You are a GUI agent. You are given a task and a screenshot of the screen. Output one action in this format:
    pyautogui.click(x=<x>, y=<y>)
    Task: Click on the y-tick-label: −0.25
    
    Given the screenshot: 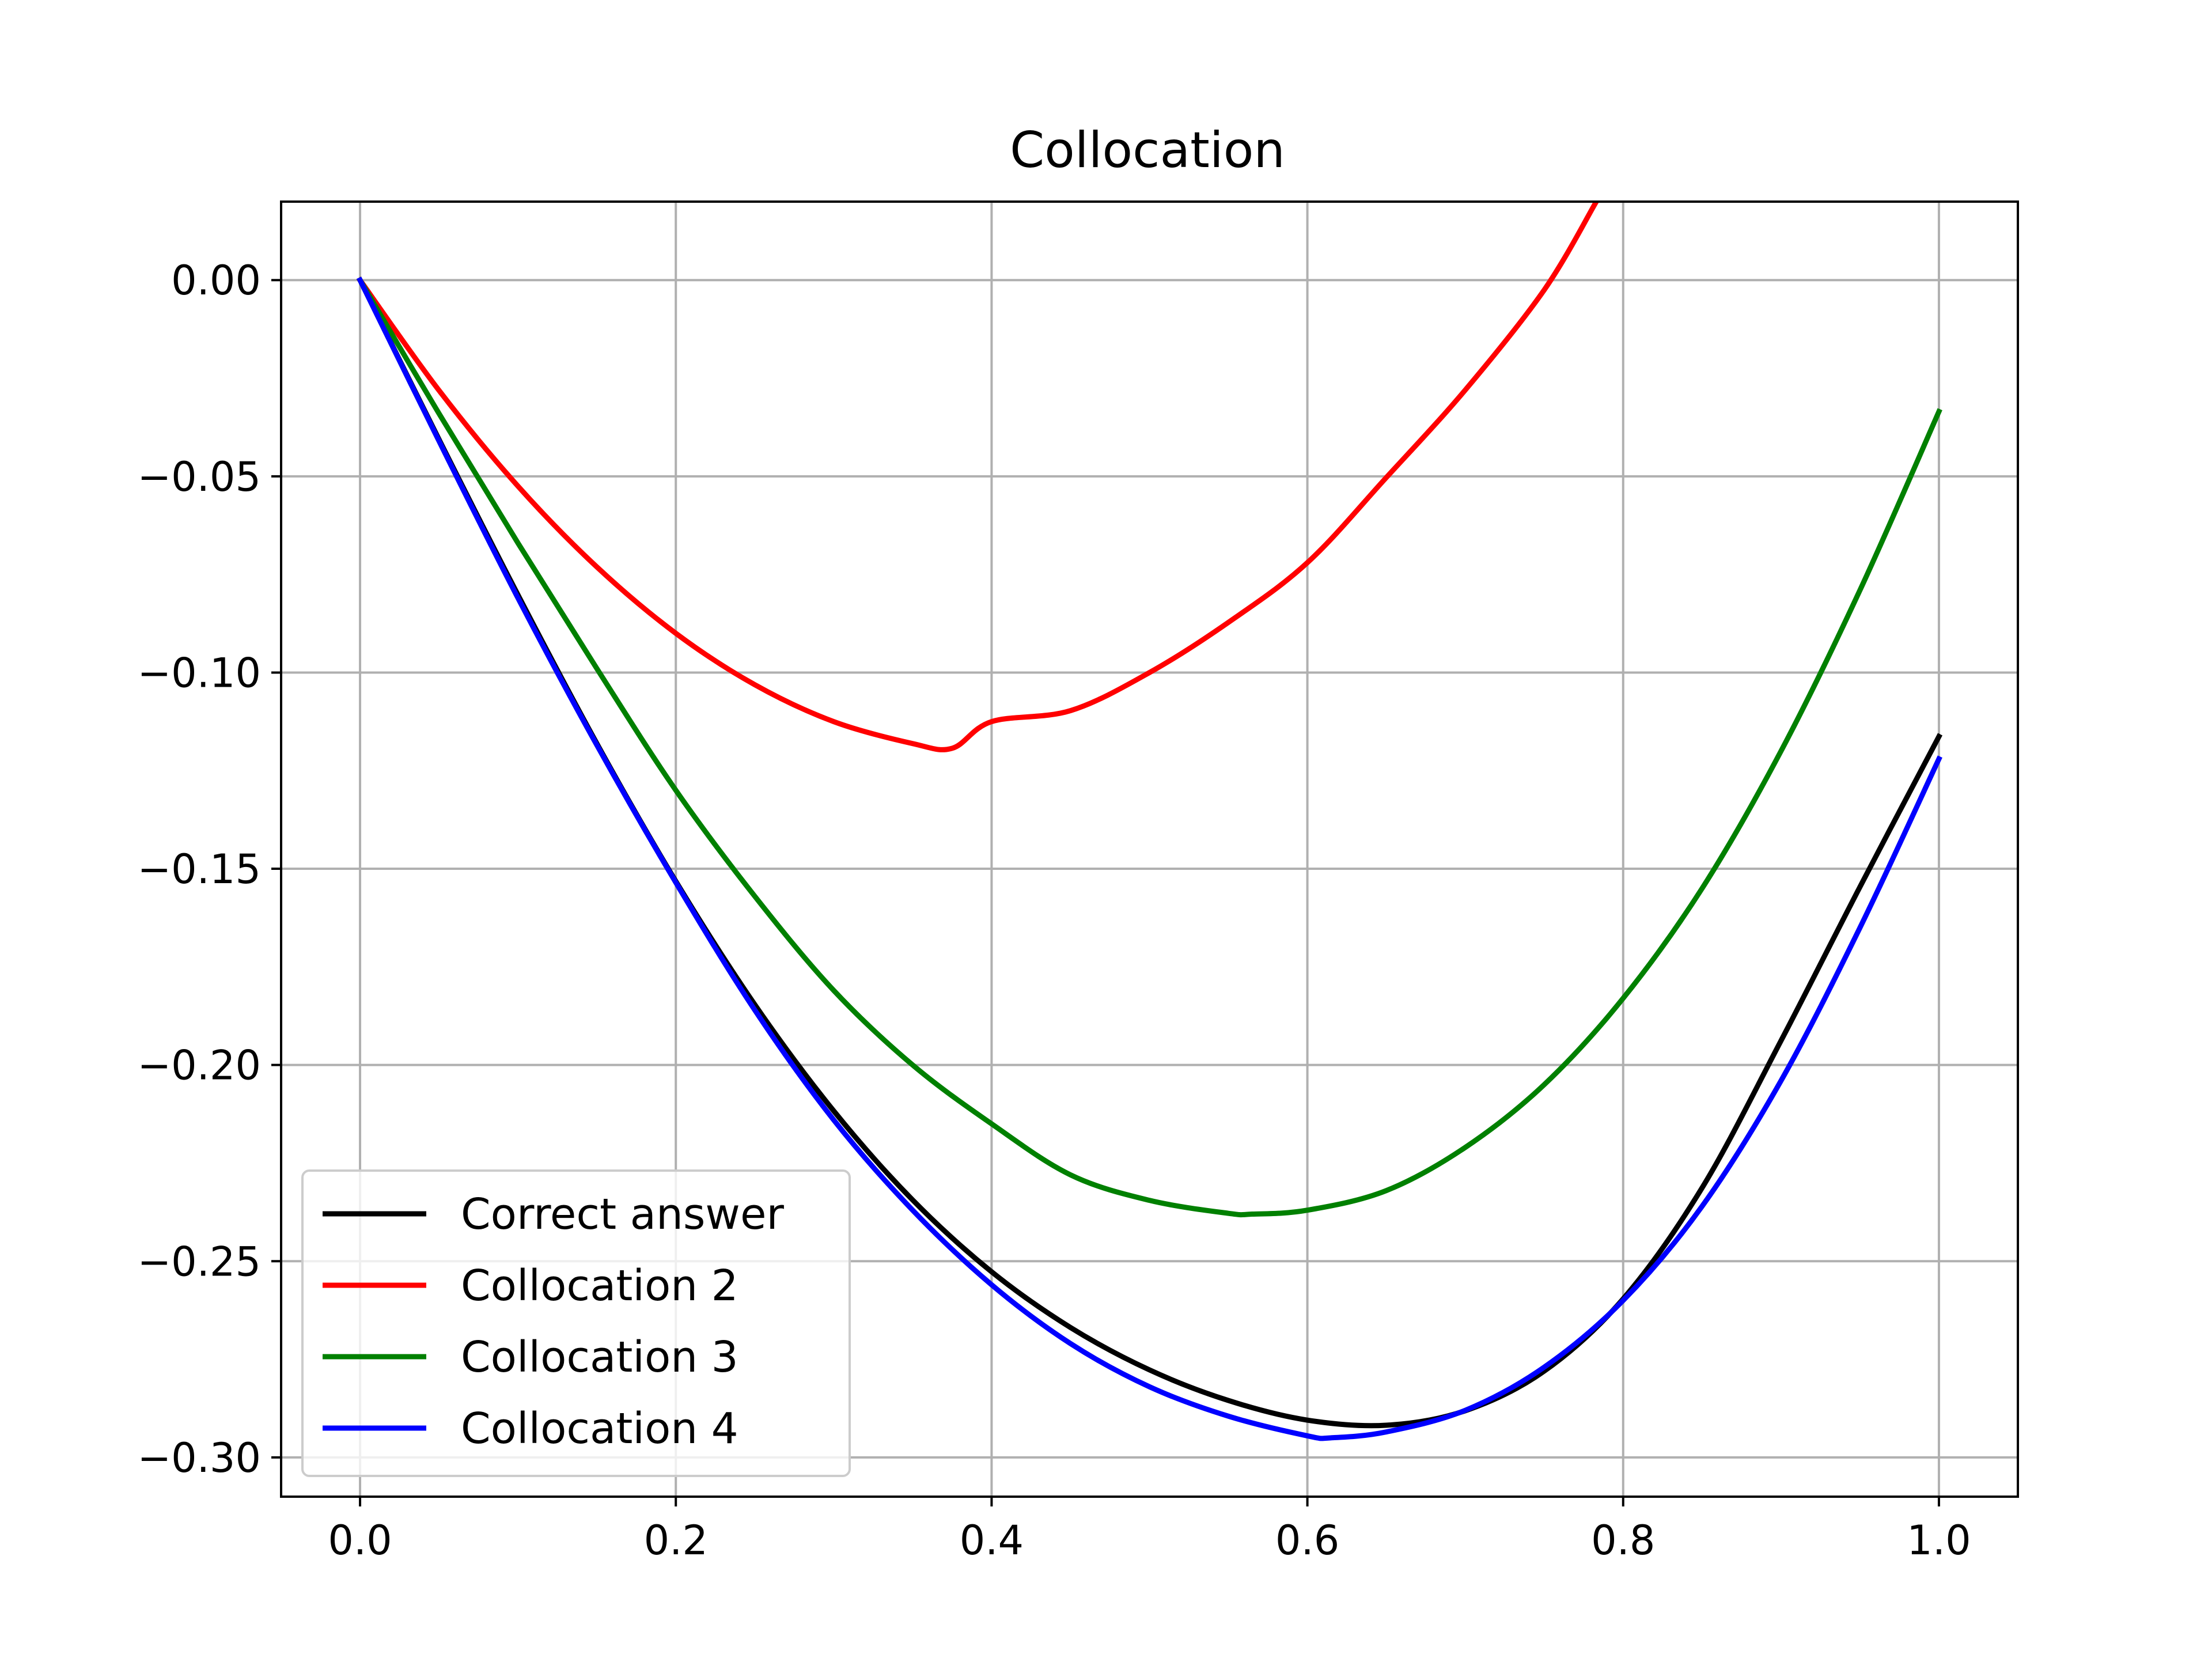 What is the action you would take?
    pyautogui.click(x=199, y=1261)
    